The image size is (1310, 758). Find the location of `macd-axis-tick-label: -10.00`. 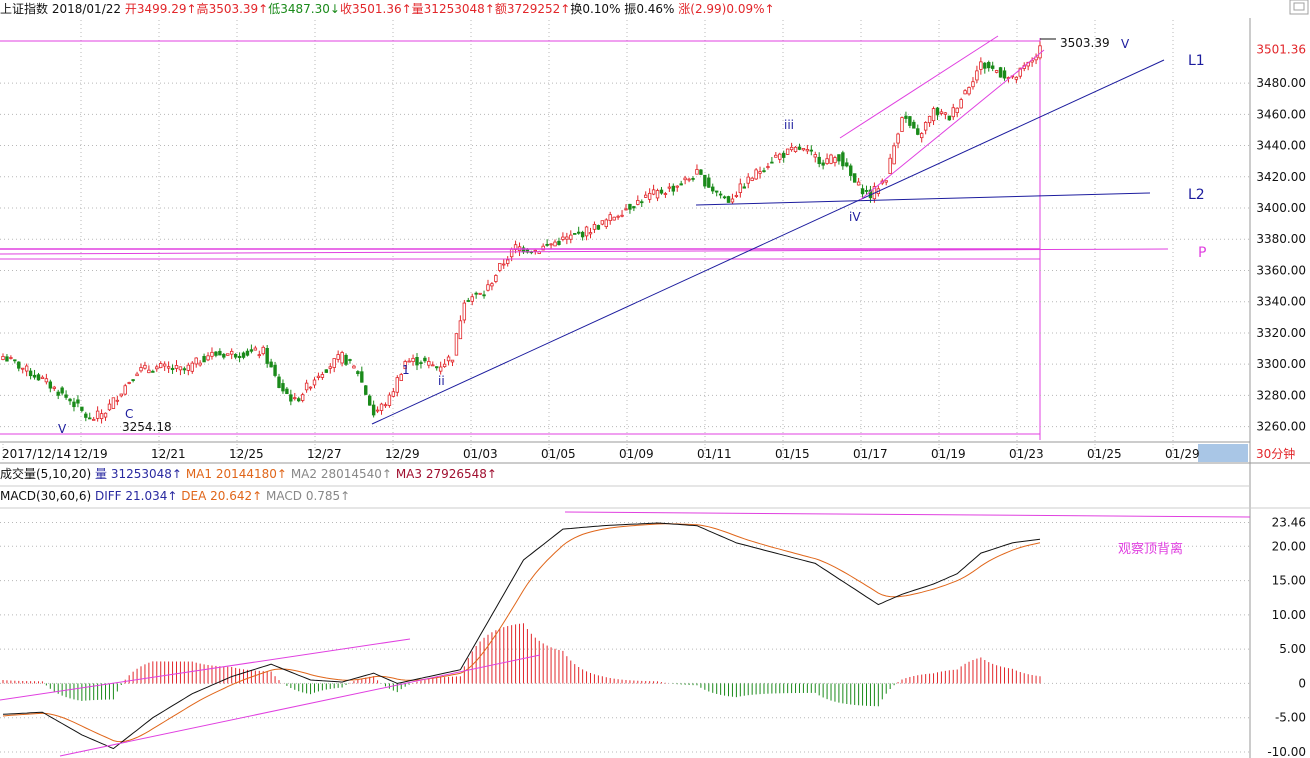

macd-axis-tick-label: -10.00 is located at coordinates (1286, 751).